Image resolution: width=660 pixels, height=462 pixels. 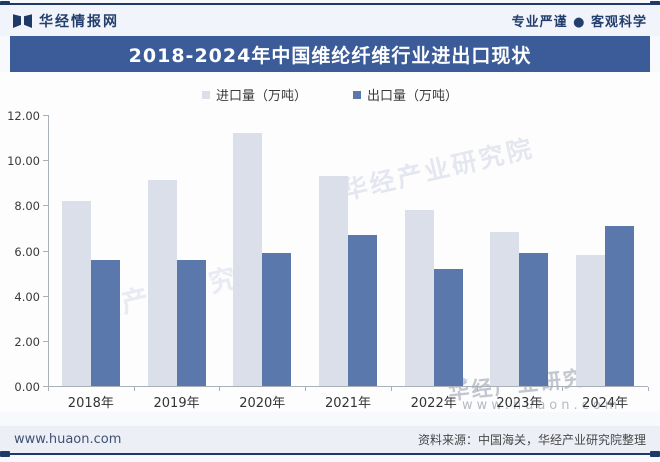 I want to click on legend-item-import: 进口量（万吨）, so click(x=254, y=94).